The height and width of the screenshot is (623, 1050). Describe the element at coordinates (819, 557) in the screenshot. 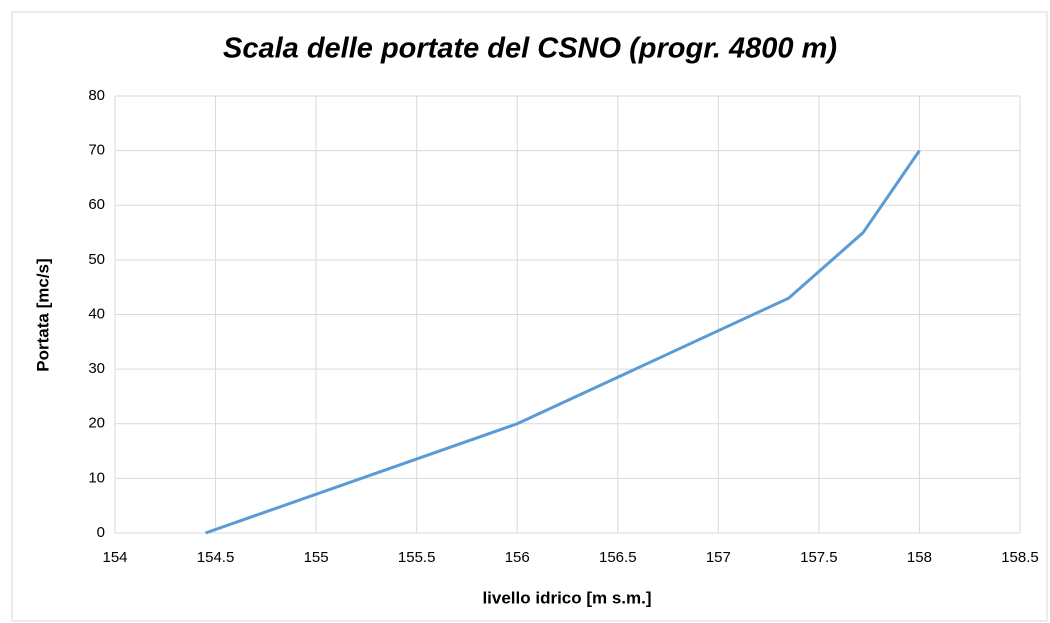

I see `x-tick-label: 157.5` at that location.